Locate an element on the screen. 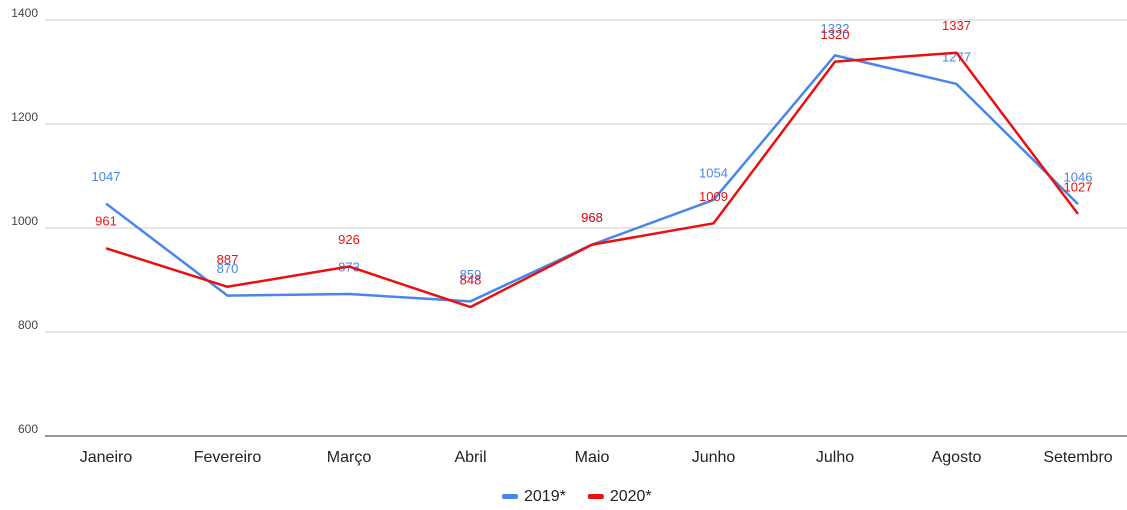 This screenshot has height=510, width=1127. x-tick-label: Março is located at coordinates (349, 457).